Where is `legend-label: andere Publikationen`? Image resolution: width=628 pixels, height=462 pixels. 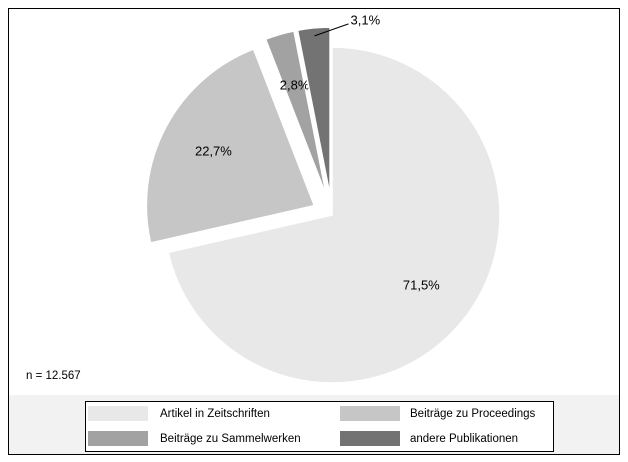
legend-label: andere Publikationen is located at coordinates (464, 439).